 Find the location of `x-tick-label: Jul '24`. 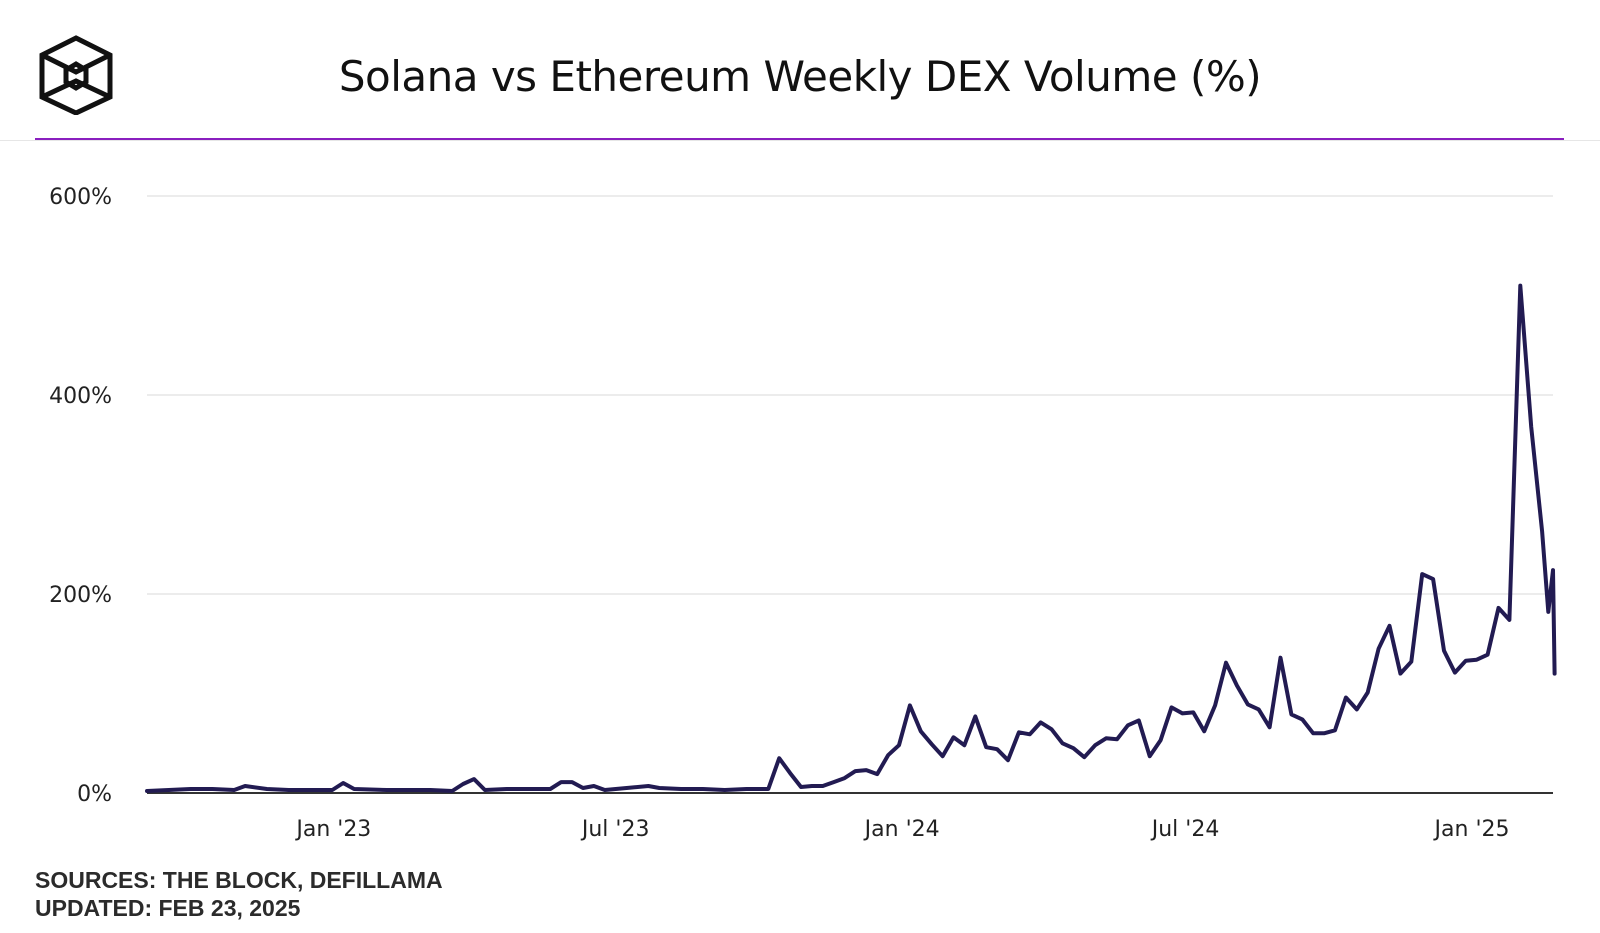

x-tick-label: Jul '24 is located at coordinates (1185, 829).